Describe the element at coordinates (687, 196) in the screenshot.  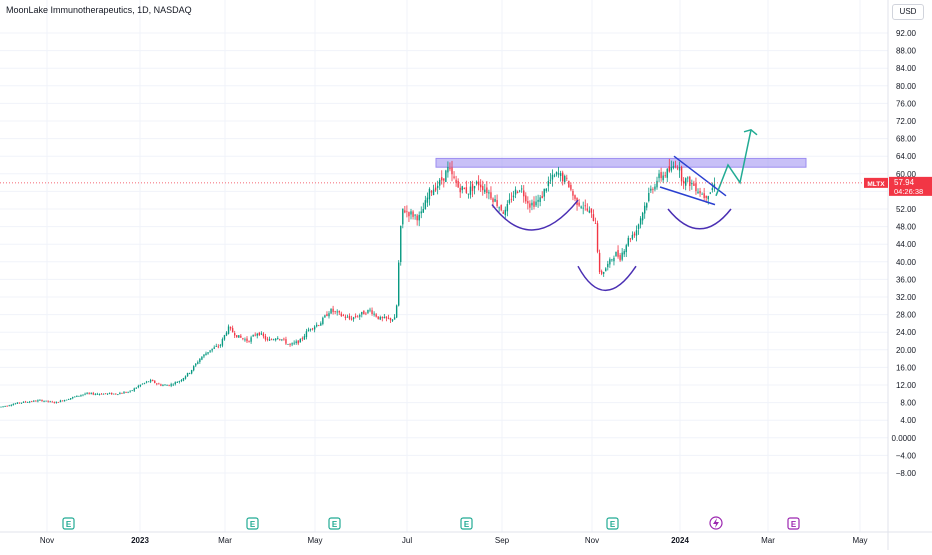
I see `wedge-lower-line` at that location.